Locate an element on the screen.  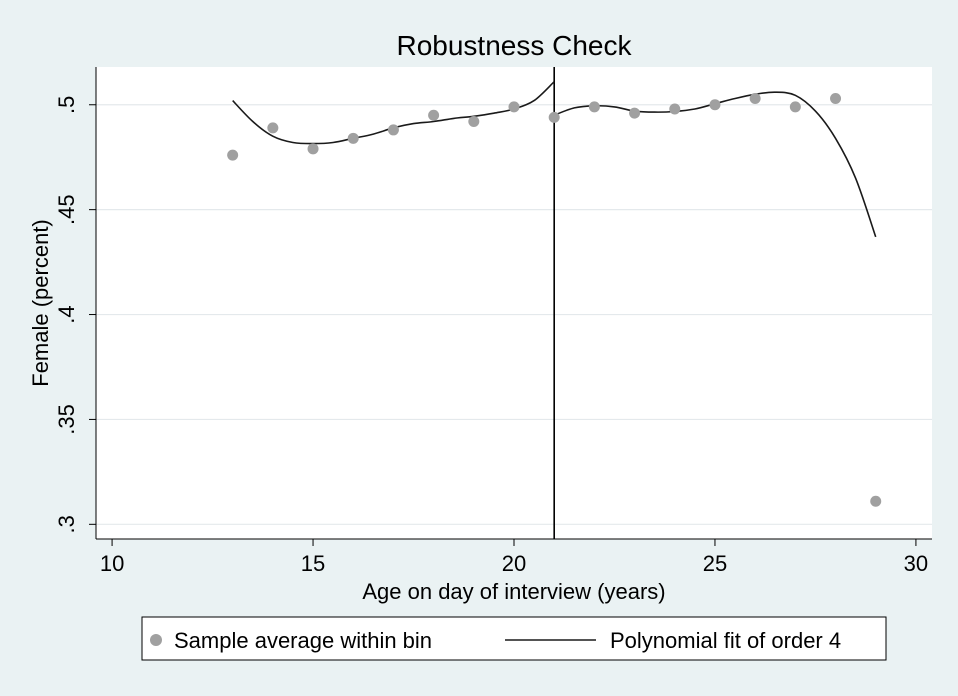
x-tick-label: 20 is located at coordinates (514, 563).